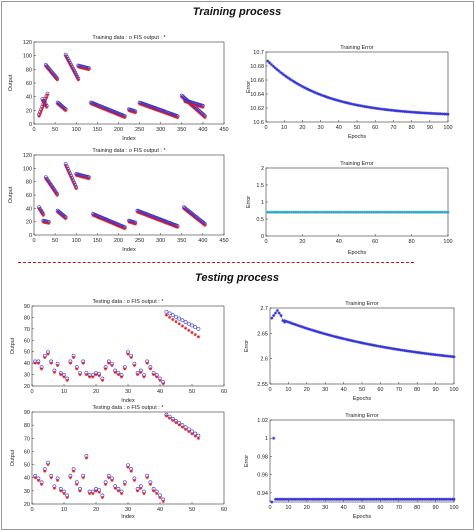  Describe the element at coordinates (453, 508) in the screenshot. I see `x-tick-label: 100` at that location.